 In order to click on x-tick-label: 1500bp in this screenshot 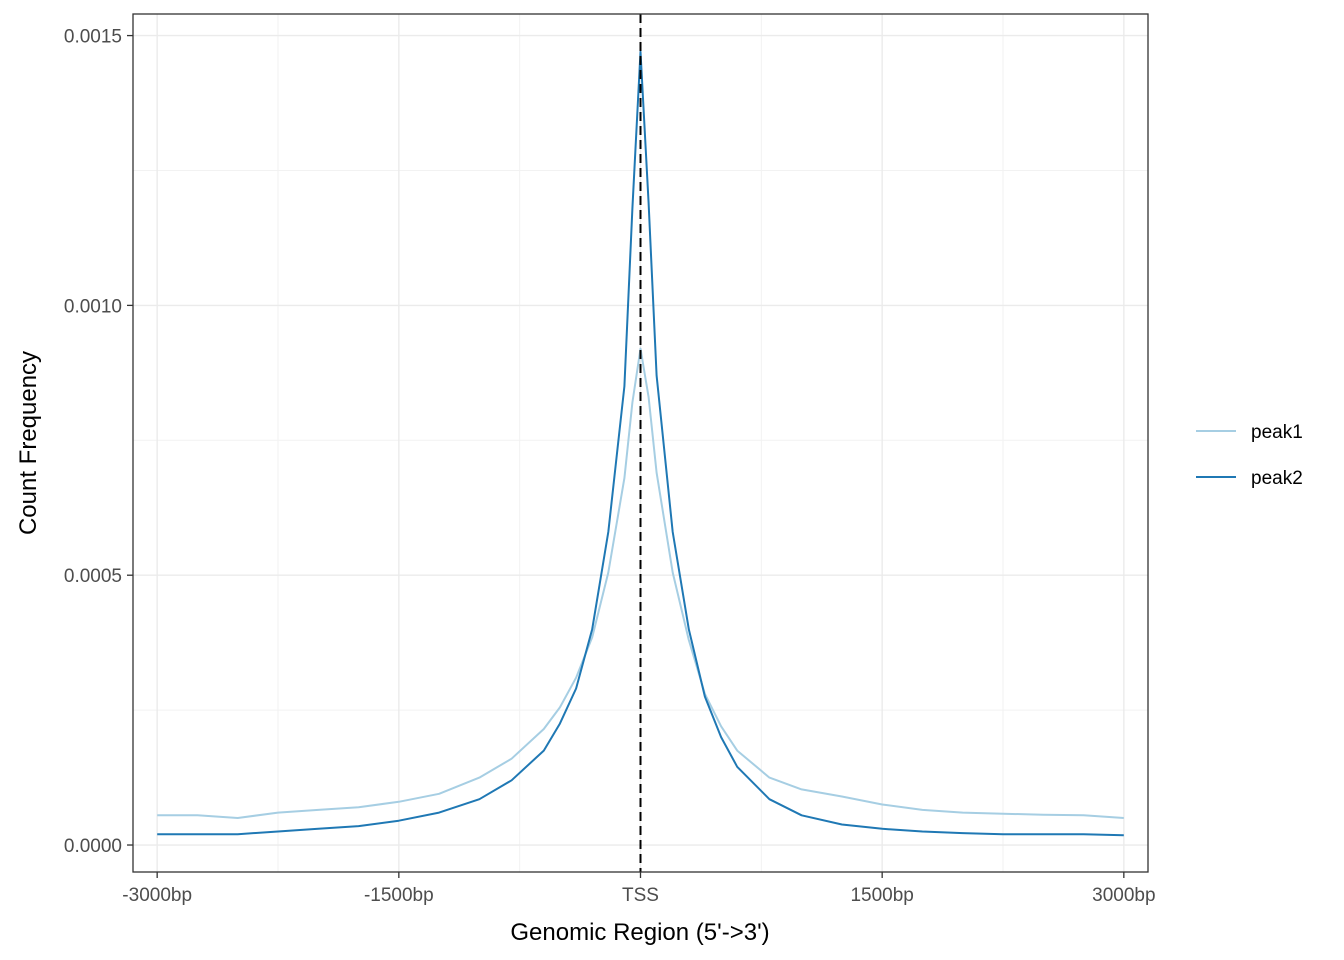, I will do `click(881, 895)`.